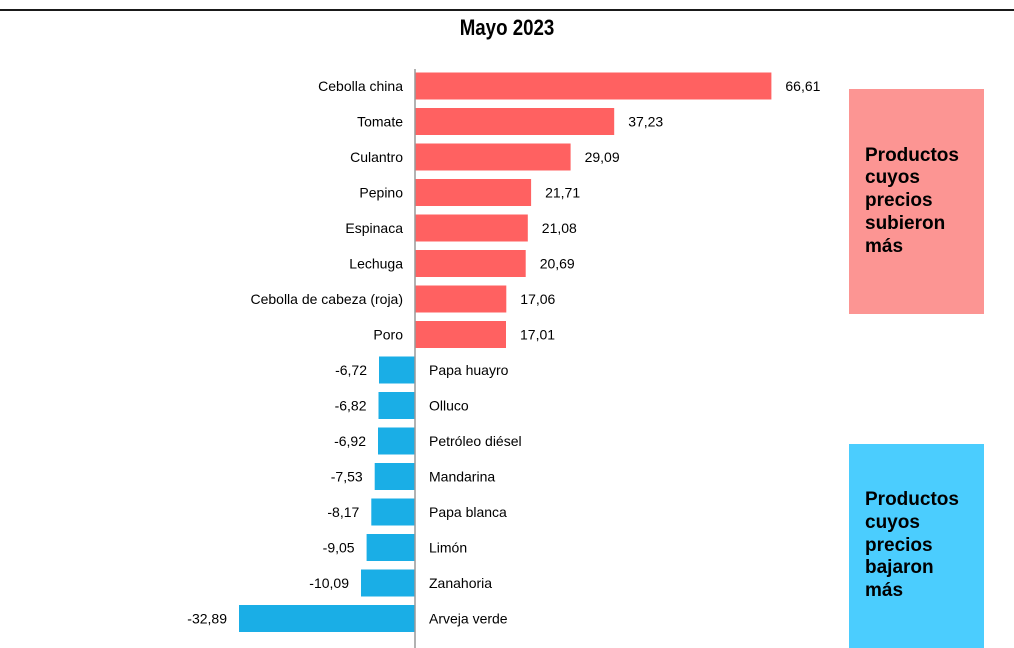 This screenshot has height=648, width=1014. What do you see at coordinates (343, 512) in the screenshot?
I see `value-label: -8,17` at bounding box center [343, 512].